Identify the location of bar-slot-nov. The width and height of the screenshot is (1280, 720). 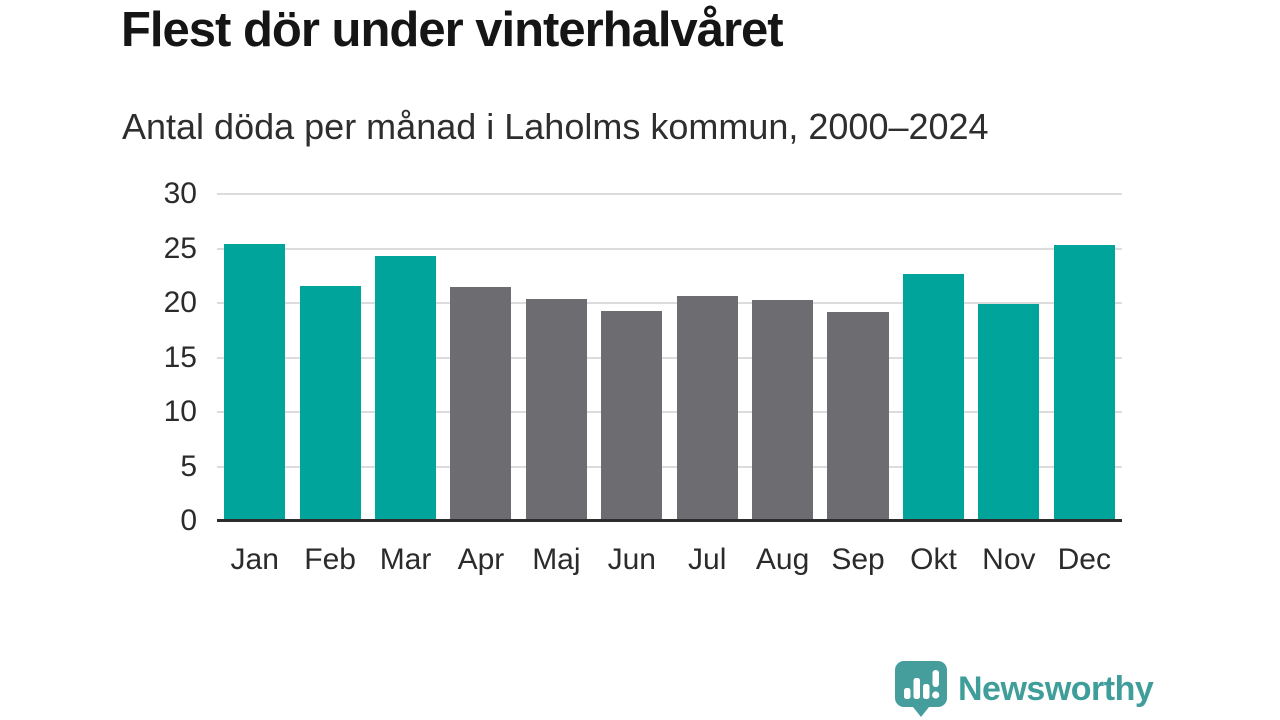
(1008, 357).